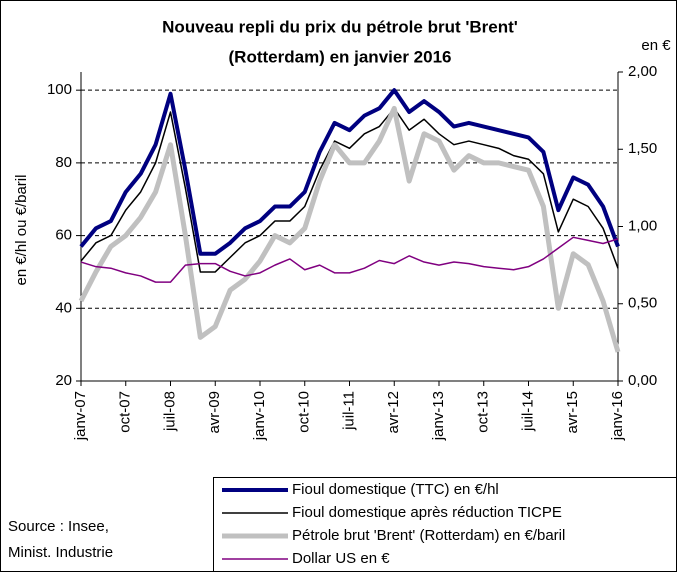 This screenshot has height=572, width=677. Describe the element at coordinates (395, 489) in the screenshot. I see `legend-label: Fioul domestique (TTC) en €/hl` at that location.